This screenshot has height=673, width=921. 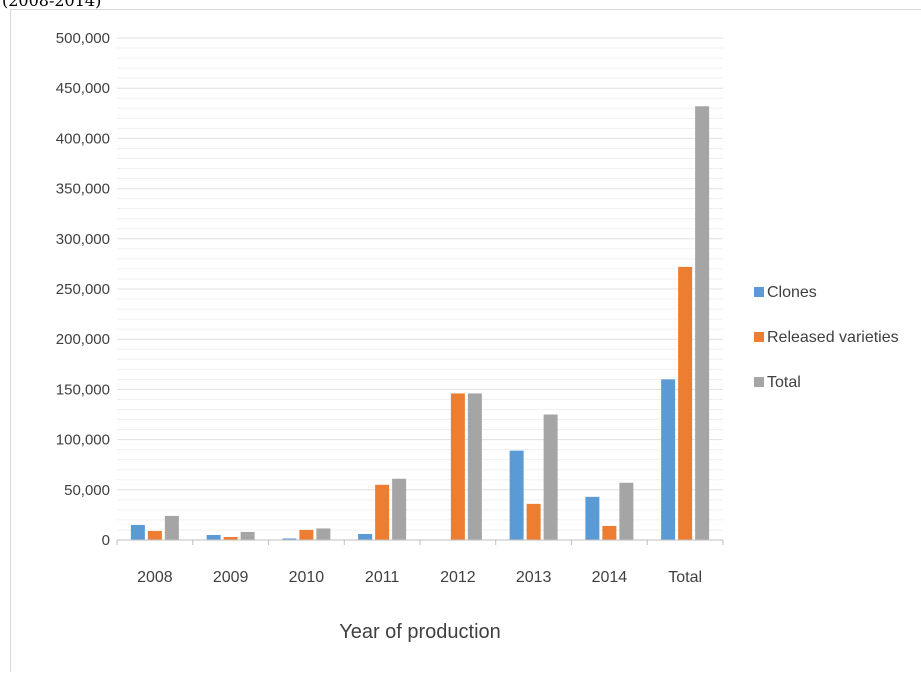 What do you see at coordinates (83, 339) in the screenshot?
I see `y-tick-label: 200,000` at bounding box center [83, 339].